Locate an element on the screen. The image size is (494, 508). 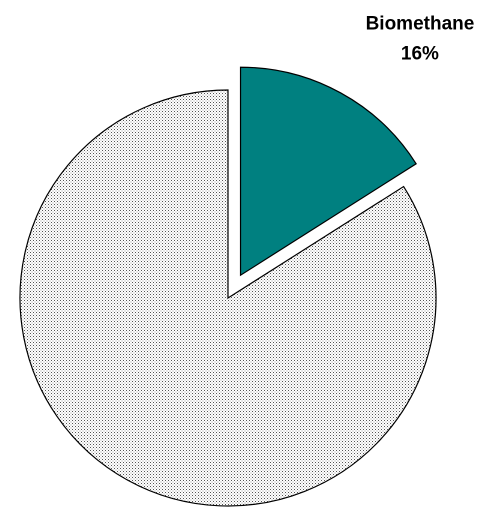
slice-value-label: 16% is located at coordinates (420, 53).